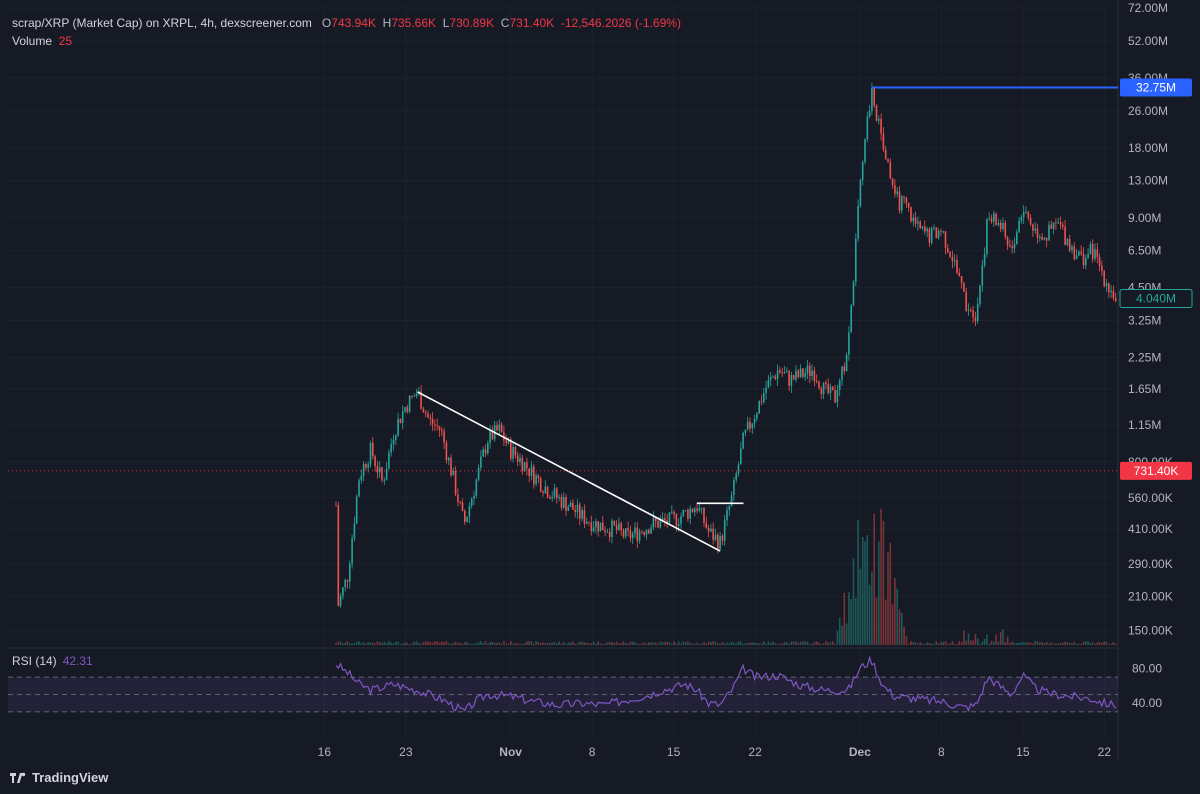  What do you see at coordinates (1150, 597) in the screenshot?
I see `price-tick-label: 210.00K` at bounding box center [1150, 597].